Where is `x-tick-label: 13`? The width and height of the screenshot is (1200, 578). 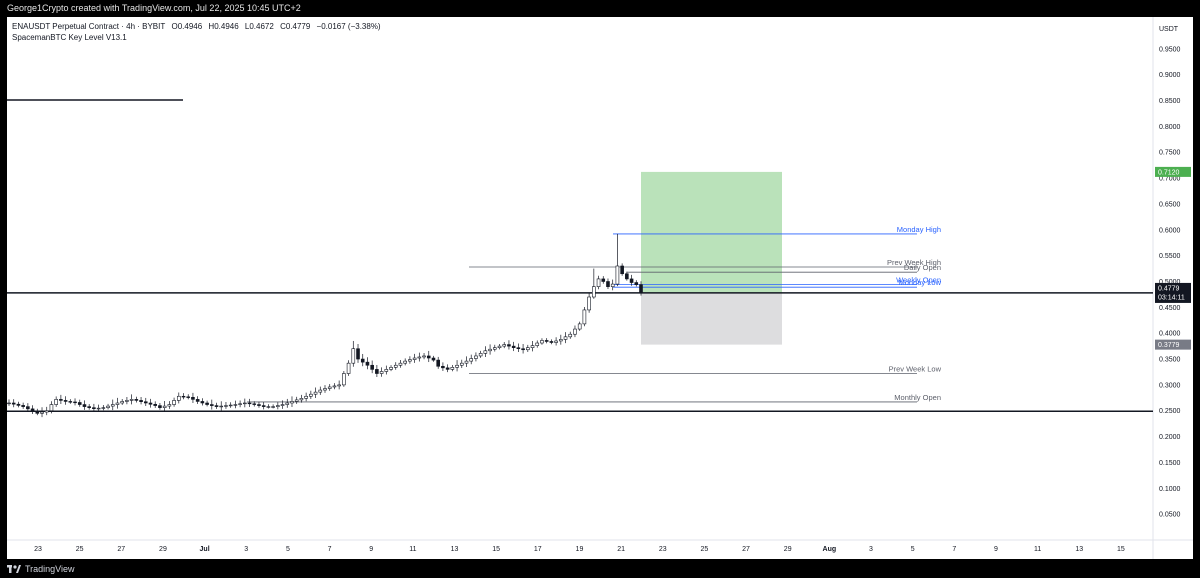
x-tick-label: 13 is located at coordinates (1079, 549).